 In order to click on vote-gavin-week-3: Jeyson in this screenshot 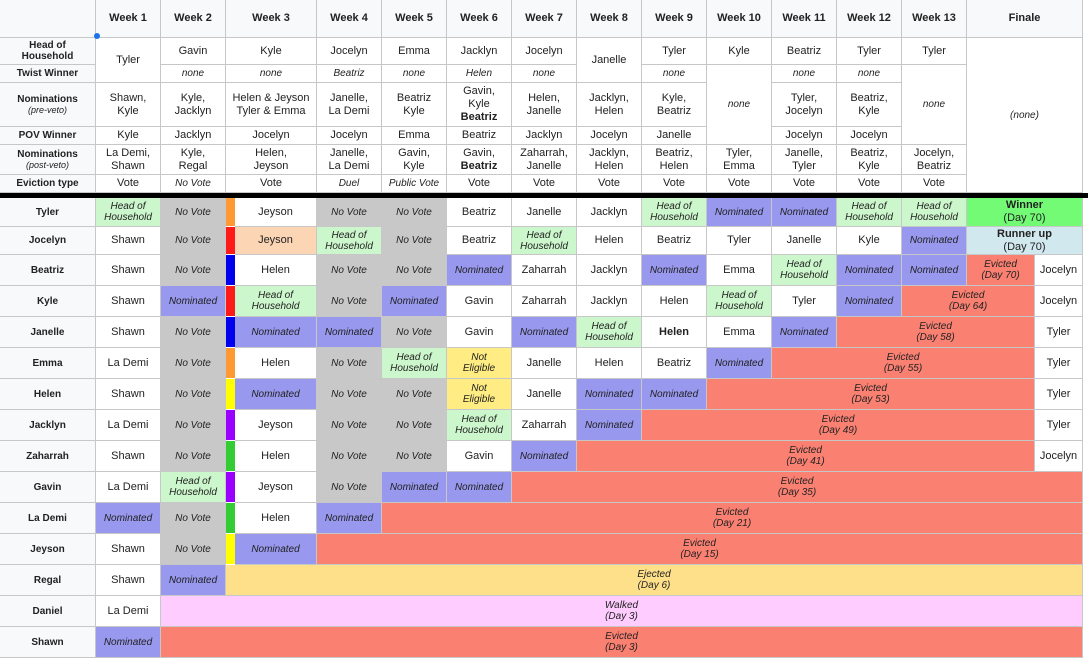, I will do `click(276, 487)`.